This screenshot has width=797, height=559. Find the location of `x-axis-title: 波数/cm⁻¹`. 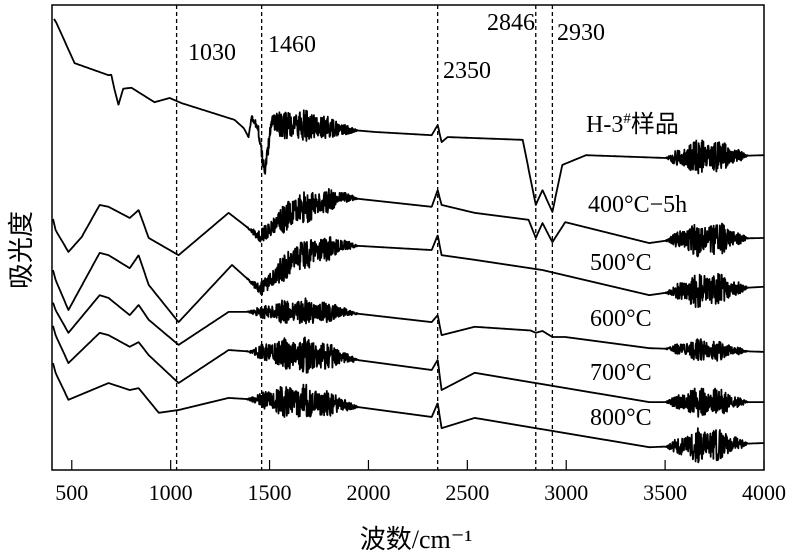

x-axis-title: 波数/cm⁻¹ is located at coordinates (416, 539).